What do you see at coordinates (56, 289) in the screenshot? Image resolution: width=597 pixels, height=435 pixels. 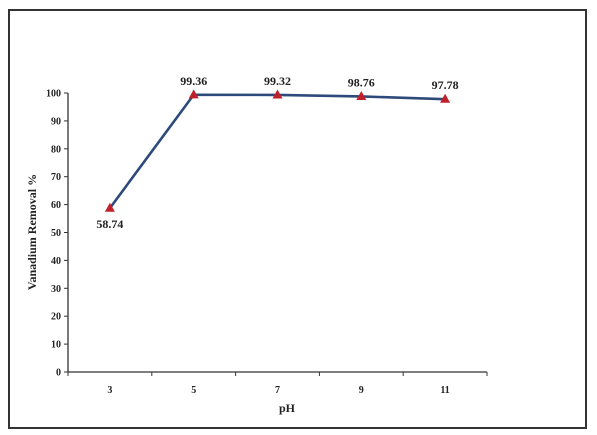 I see `y-tick-label: 30` at bounding box center [56, 289].